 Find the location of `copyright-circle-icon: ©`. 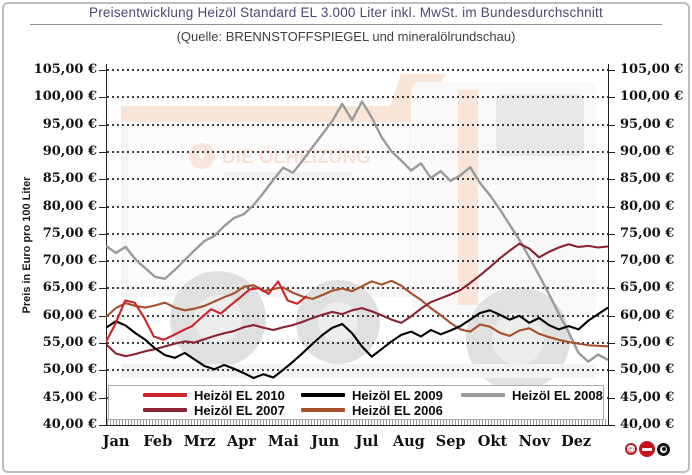

copyright-circle-icon: © is located at coordinates (631, 449).